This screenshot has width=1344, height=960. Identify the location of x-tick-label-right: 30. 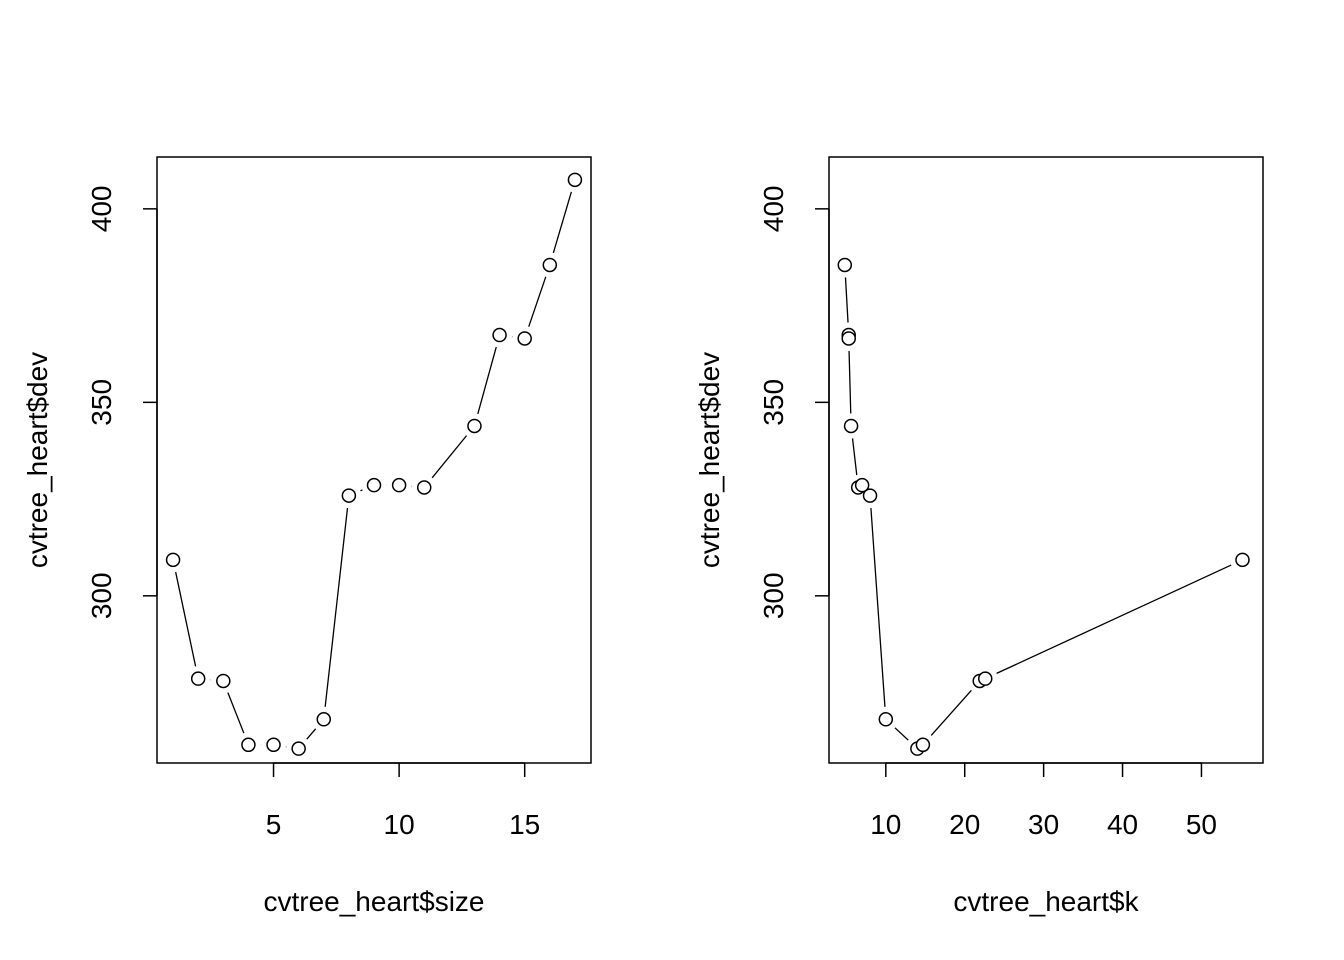
(1043, 824).